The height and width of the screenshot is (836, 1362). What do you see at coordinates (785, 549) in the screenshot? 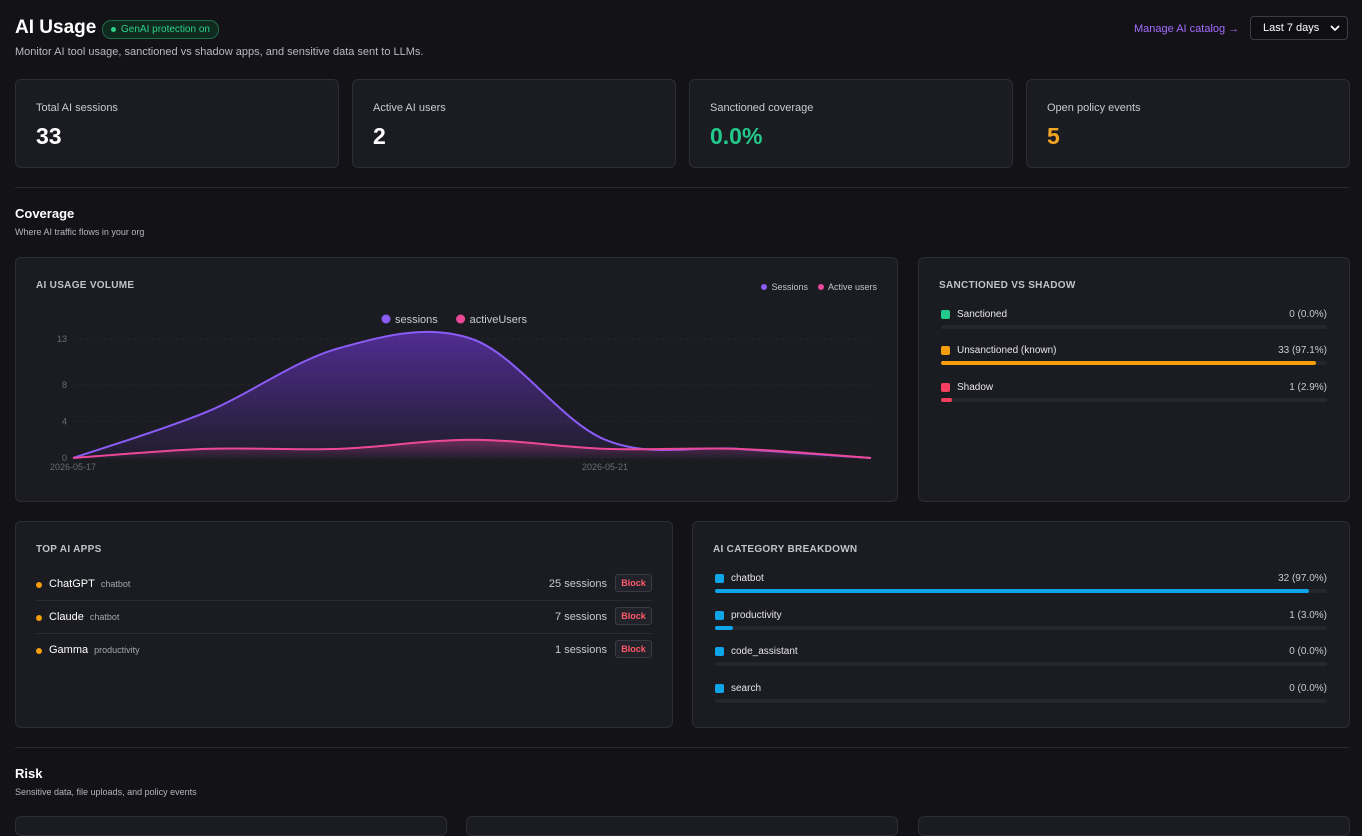
I see `card-title: AI CATEGORY BREAKDOWN` at bounding box center [785, 549].